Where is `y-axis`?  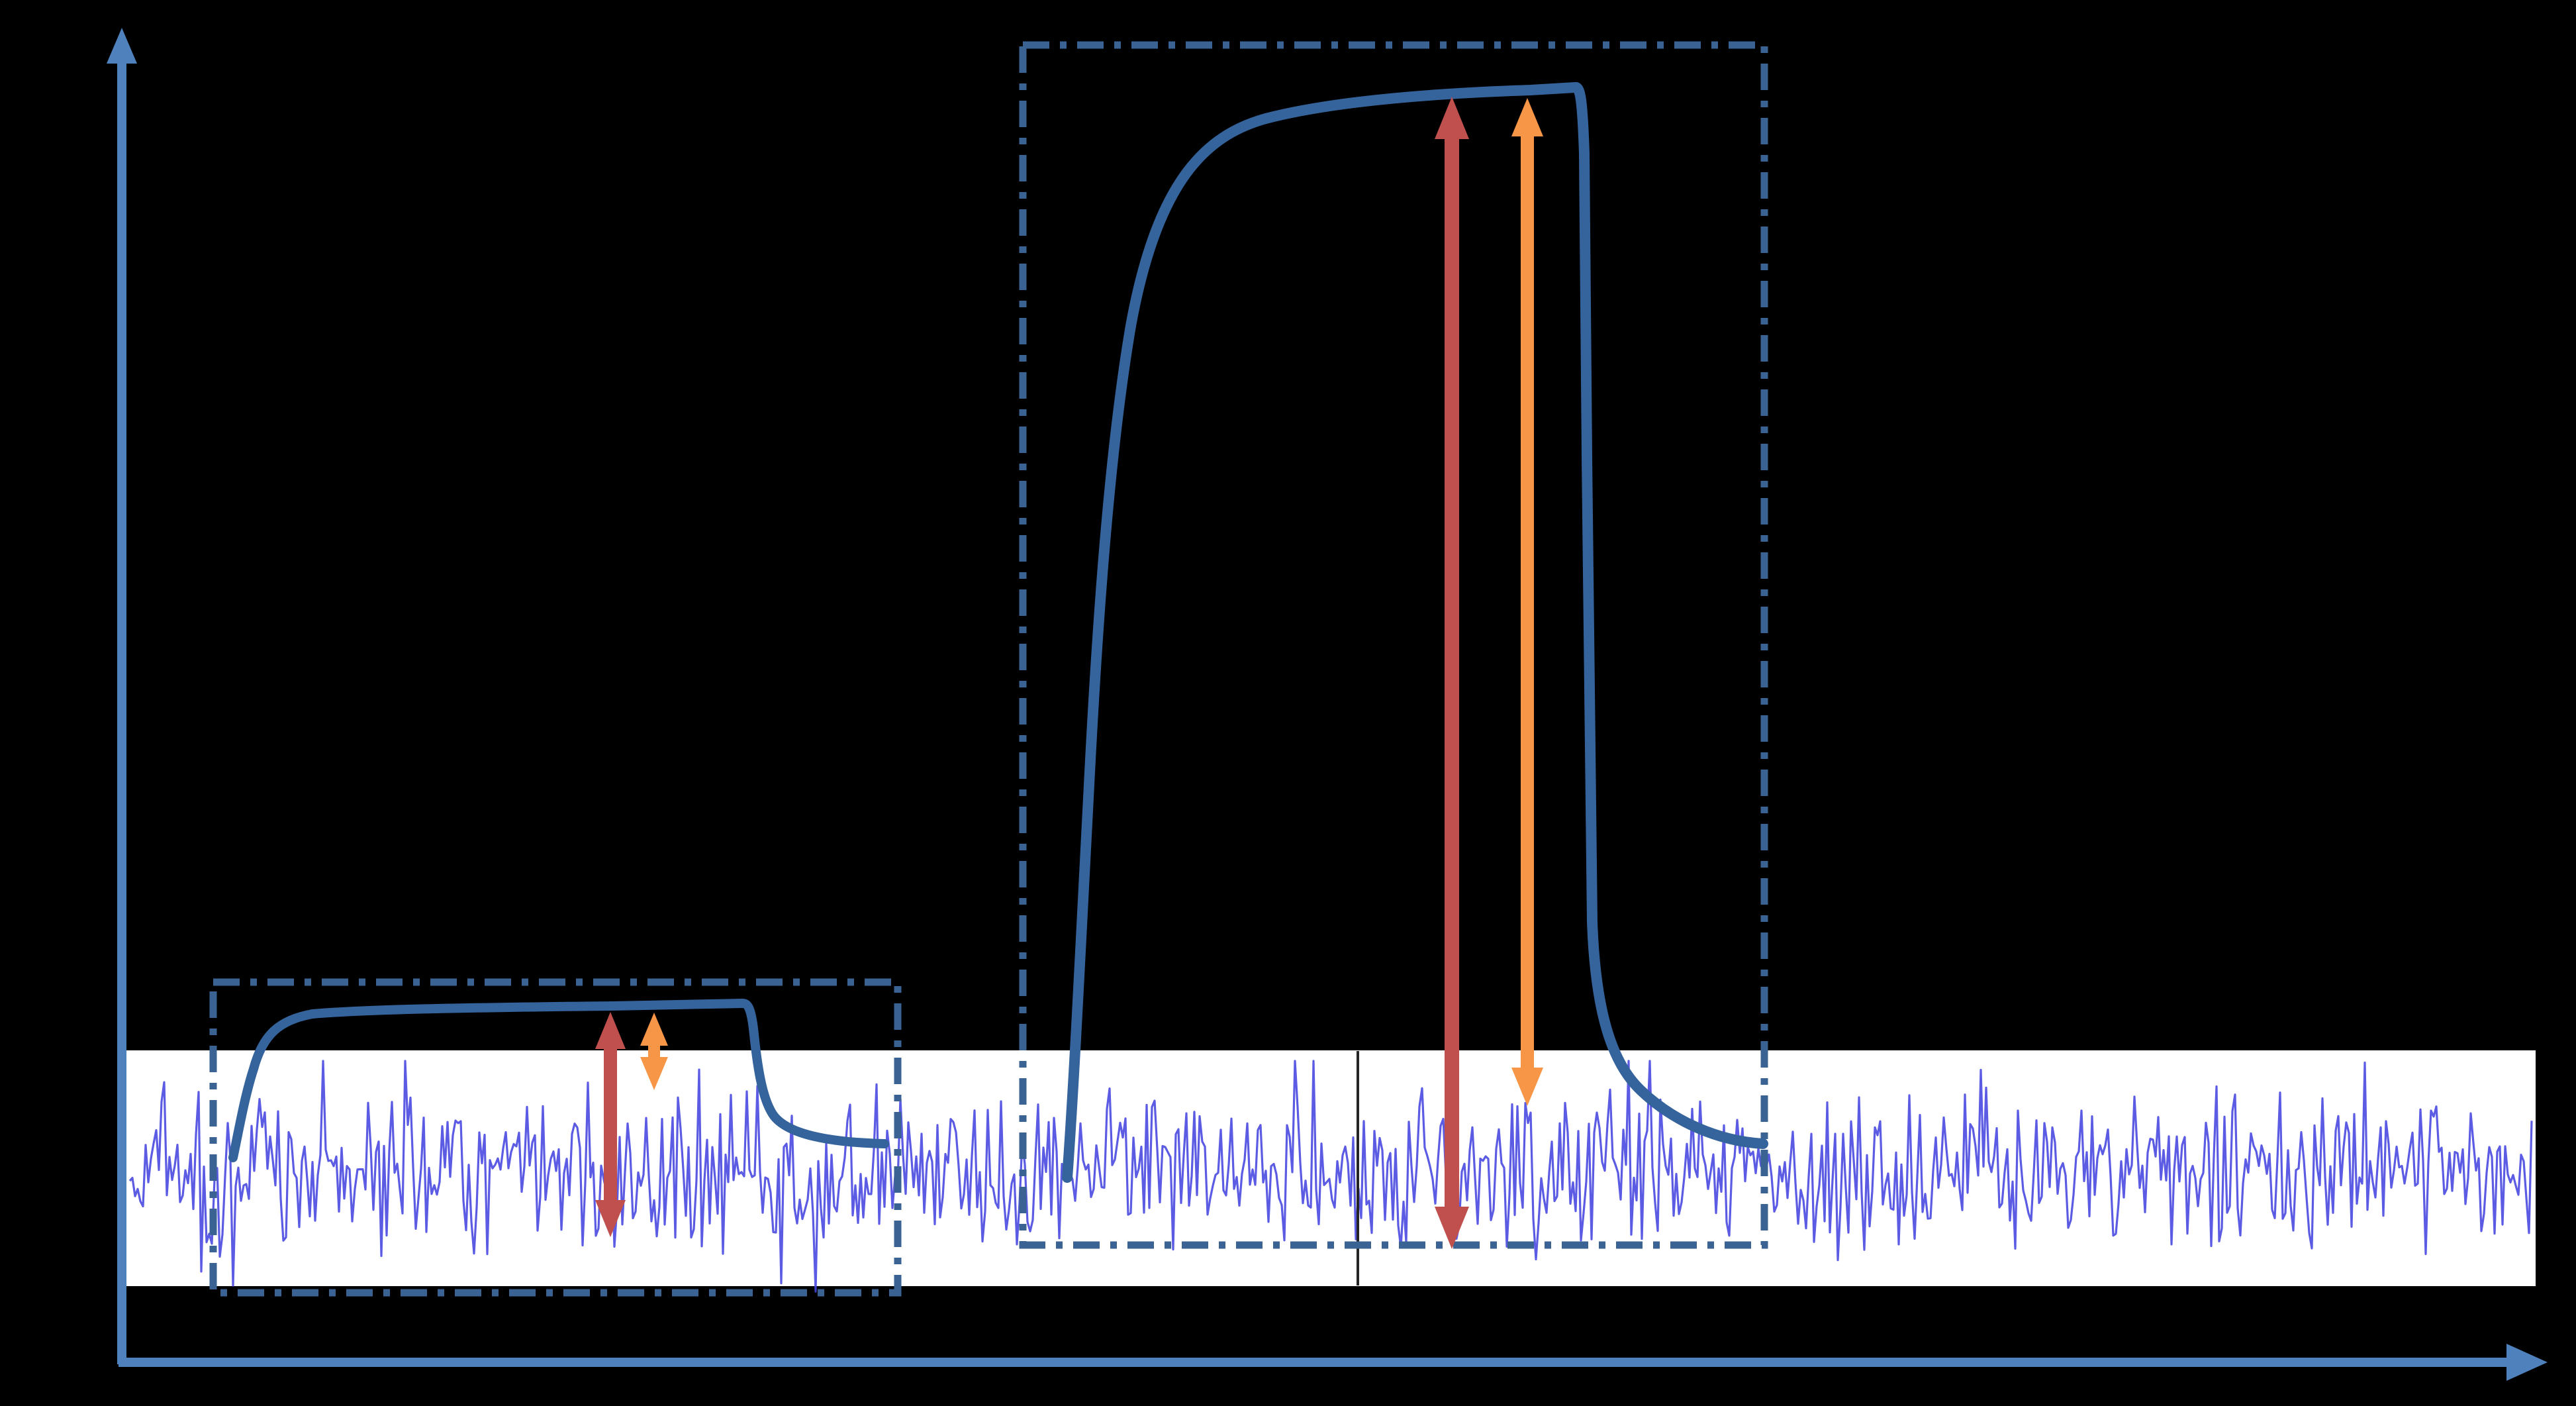
y-axis is located at coordinates (122, 696).